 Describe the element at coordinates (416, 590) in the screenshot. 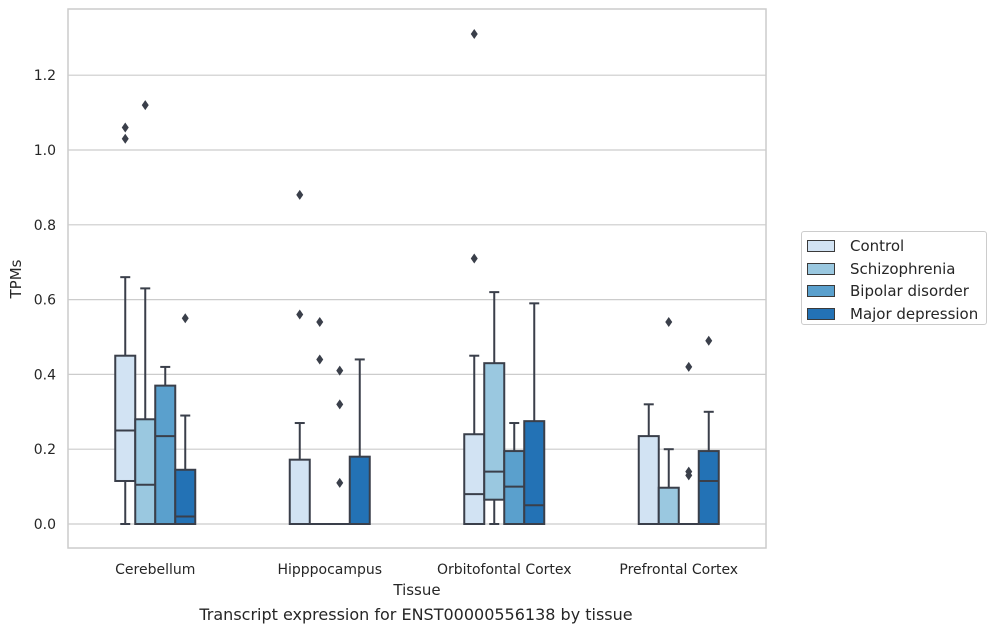

I see `x-axis-title: Tissue` at that location.